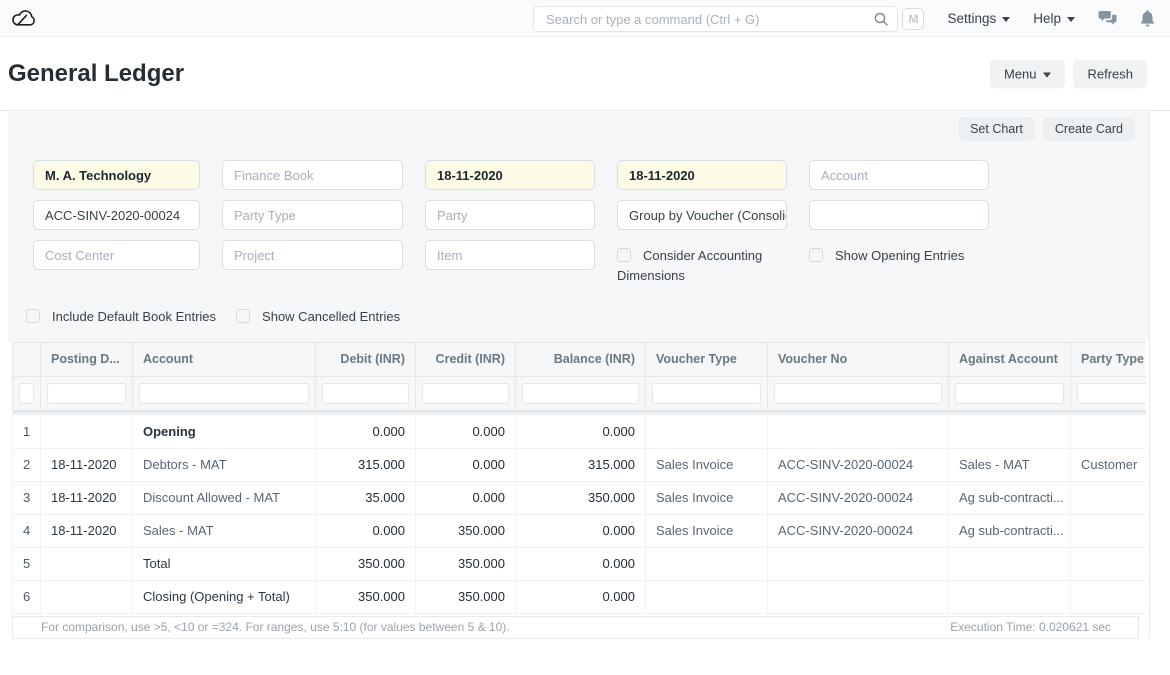 The image size is (1170, 675). I want to click on company-filter: M. A. Technology, so click(116, 175).